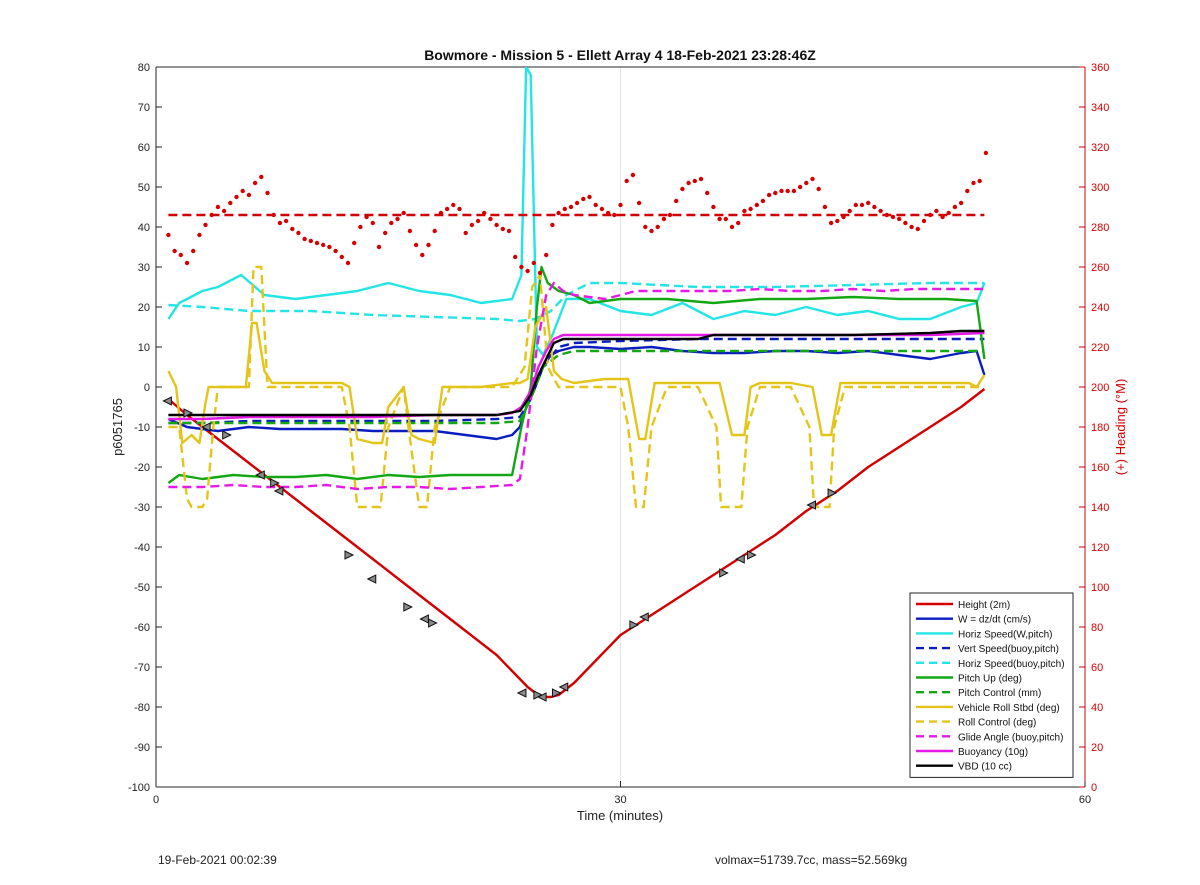 This screenshot has width=1200, height=885. Describe the element at coordinates (217, 860) in the screenshot. I see `footer-timestamp: 19-Feb-2021 00:02:39` at that location.